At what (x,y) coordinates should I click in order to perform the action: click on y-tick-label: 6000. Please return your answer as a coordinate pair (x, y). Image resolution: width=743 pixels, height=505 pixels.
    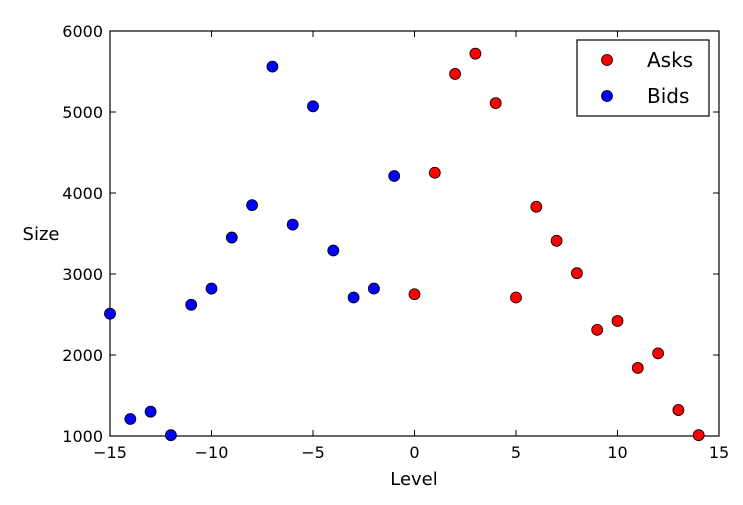
    Looking at the image, I should click on (82, 31).